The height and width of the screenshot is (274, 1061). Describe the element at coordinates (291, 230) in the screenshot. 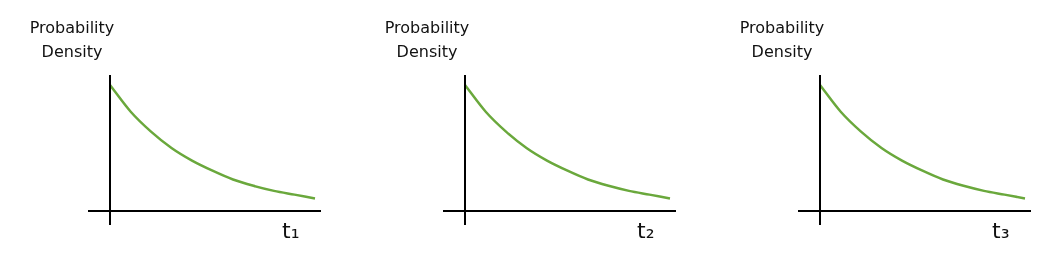

I see `x-axis-title: t₁` at that location.